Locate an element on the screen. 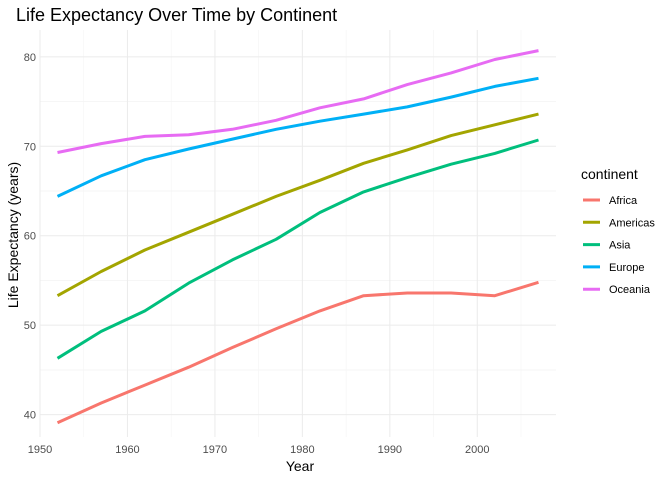  x-tick-label: 1990 is located at coordinates (390, 450).